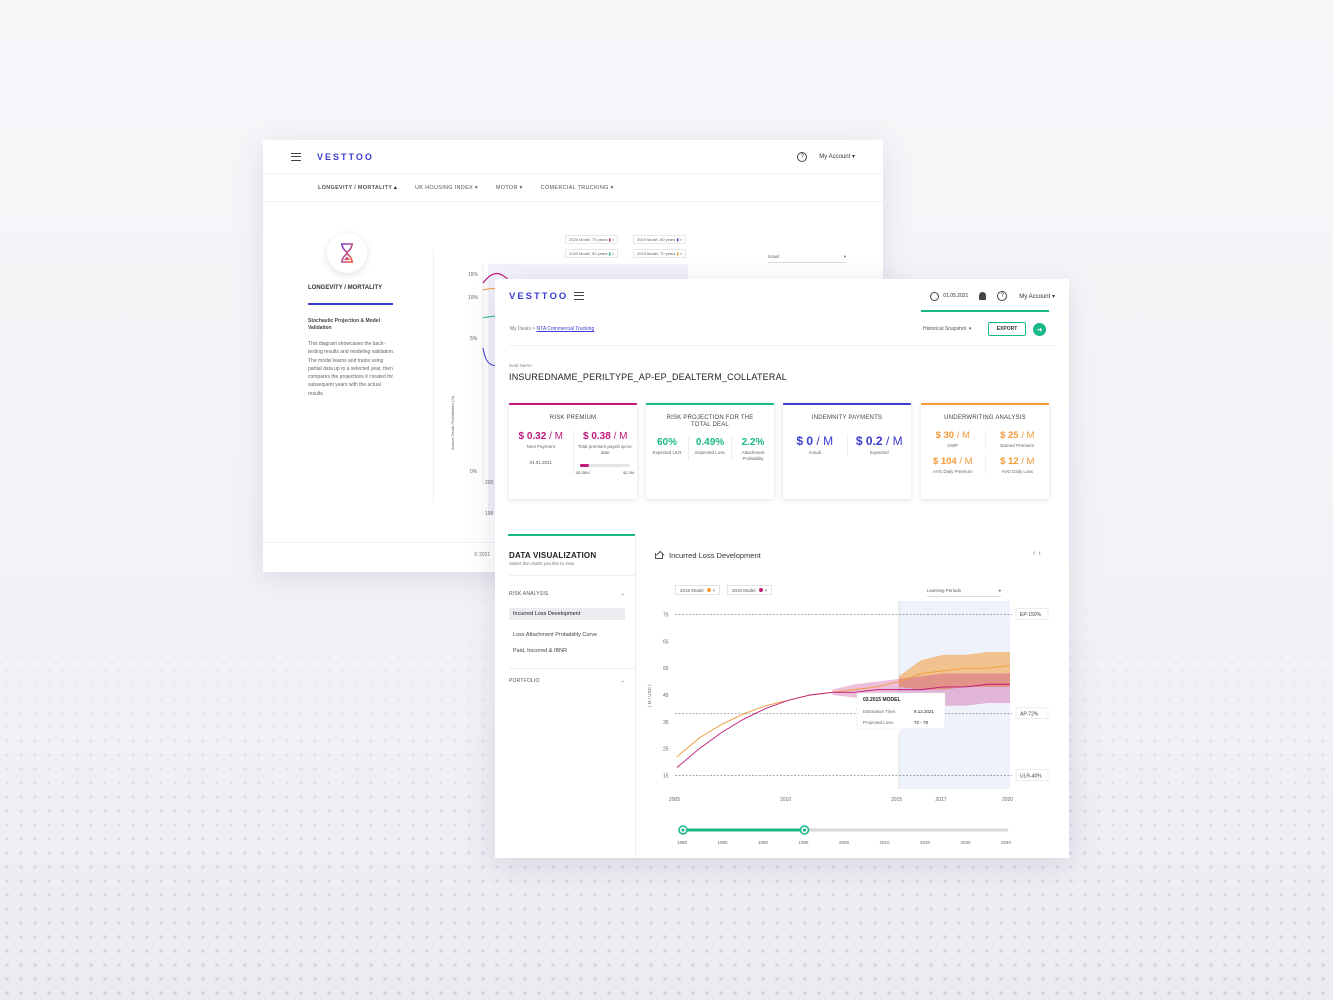  I want to click on tooltip-arrow, so click(899, 731).